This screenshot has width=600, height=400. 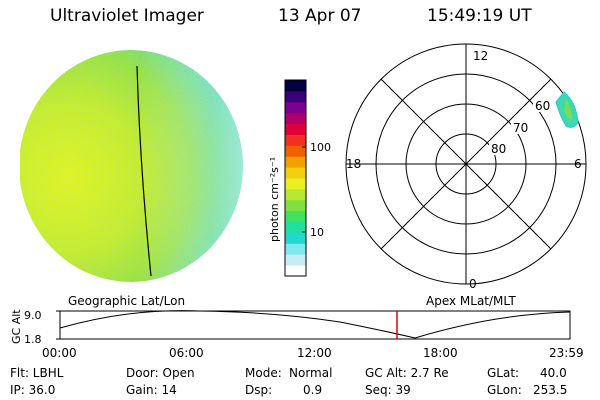 I want to click on header-time: 15:49:19 UT, so click(x=479, y=16).